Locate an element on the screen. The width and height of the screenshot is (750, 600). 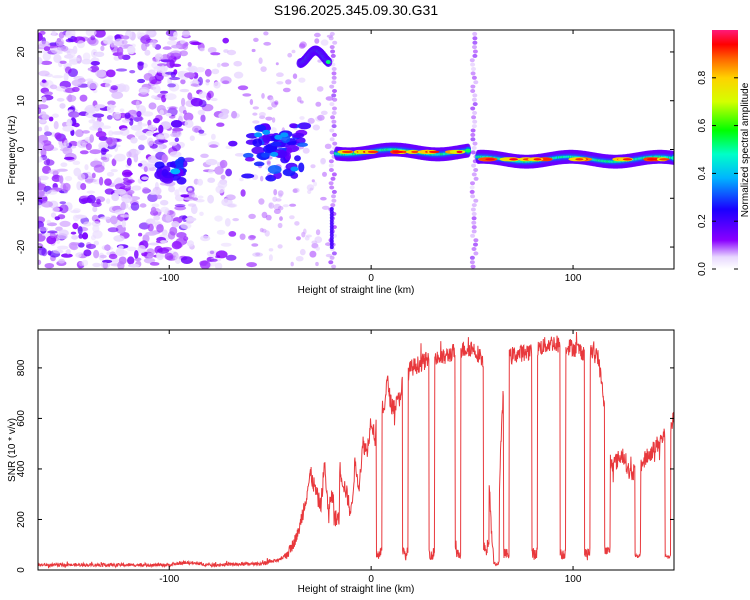
signal-peak is located at coordinates (490, 159).